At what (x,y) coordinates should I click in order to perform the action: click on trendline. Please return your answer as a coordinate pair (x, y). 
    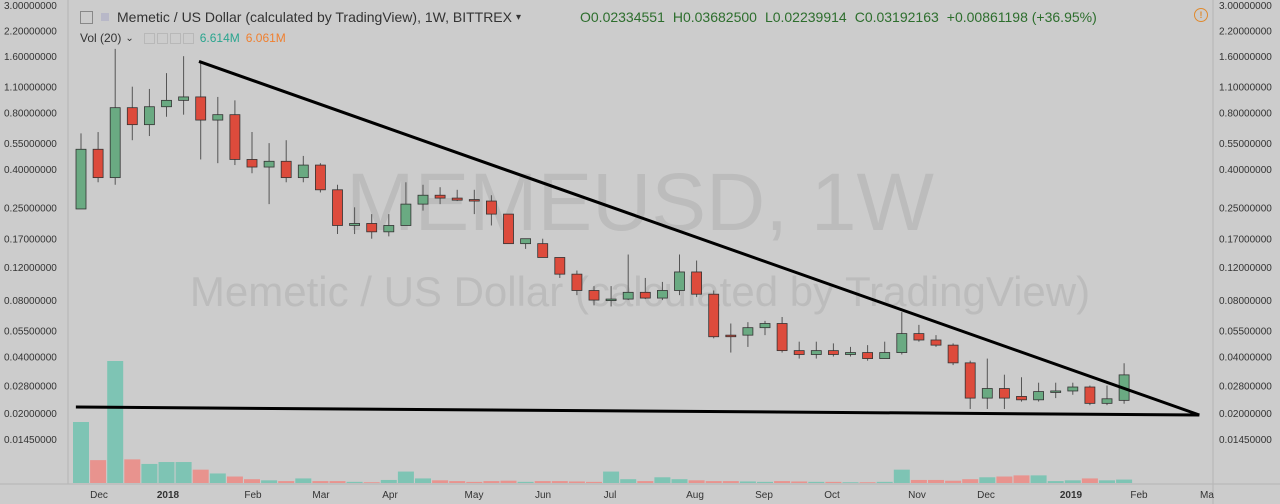
    Looking at the image, I should click on (637, 411).